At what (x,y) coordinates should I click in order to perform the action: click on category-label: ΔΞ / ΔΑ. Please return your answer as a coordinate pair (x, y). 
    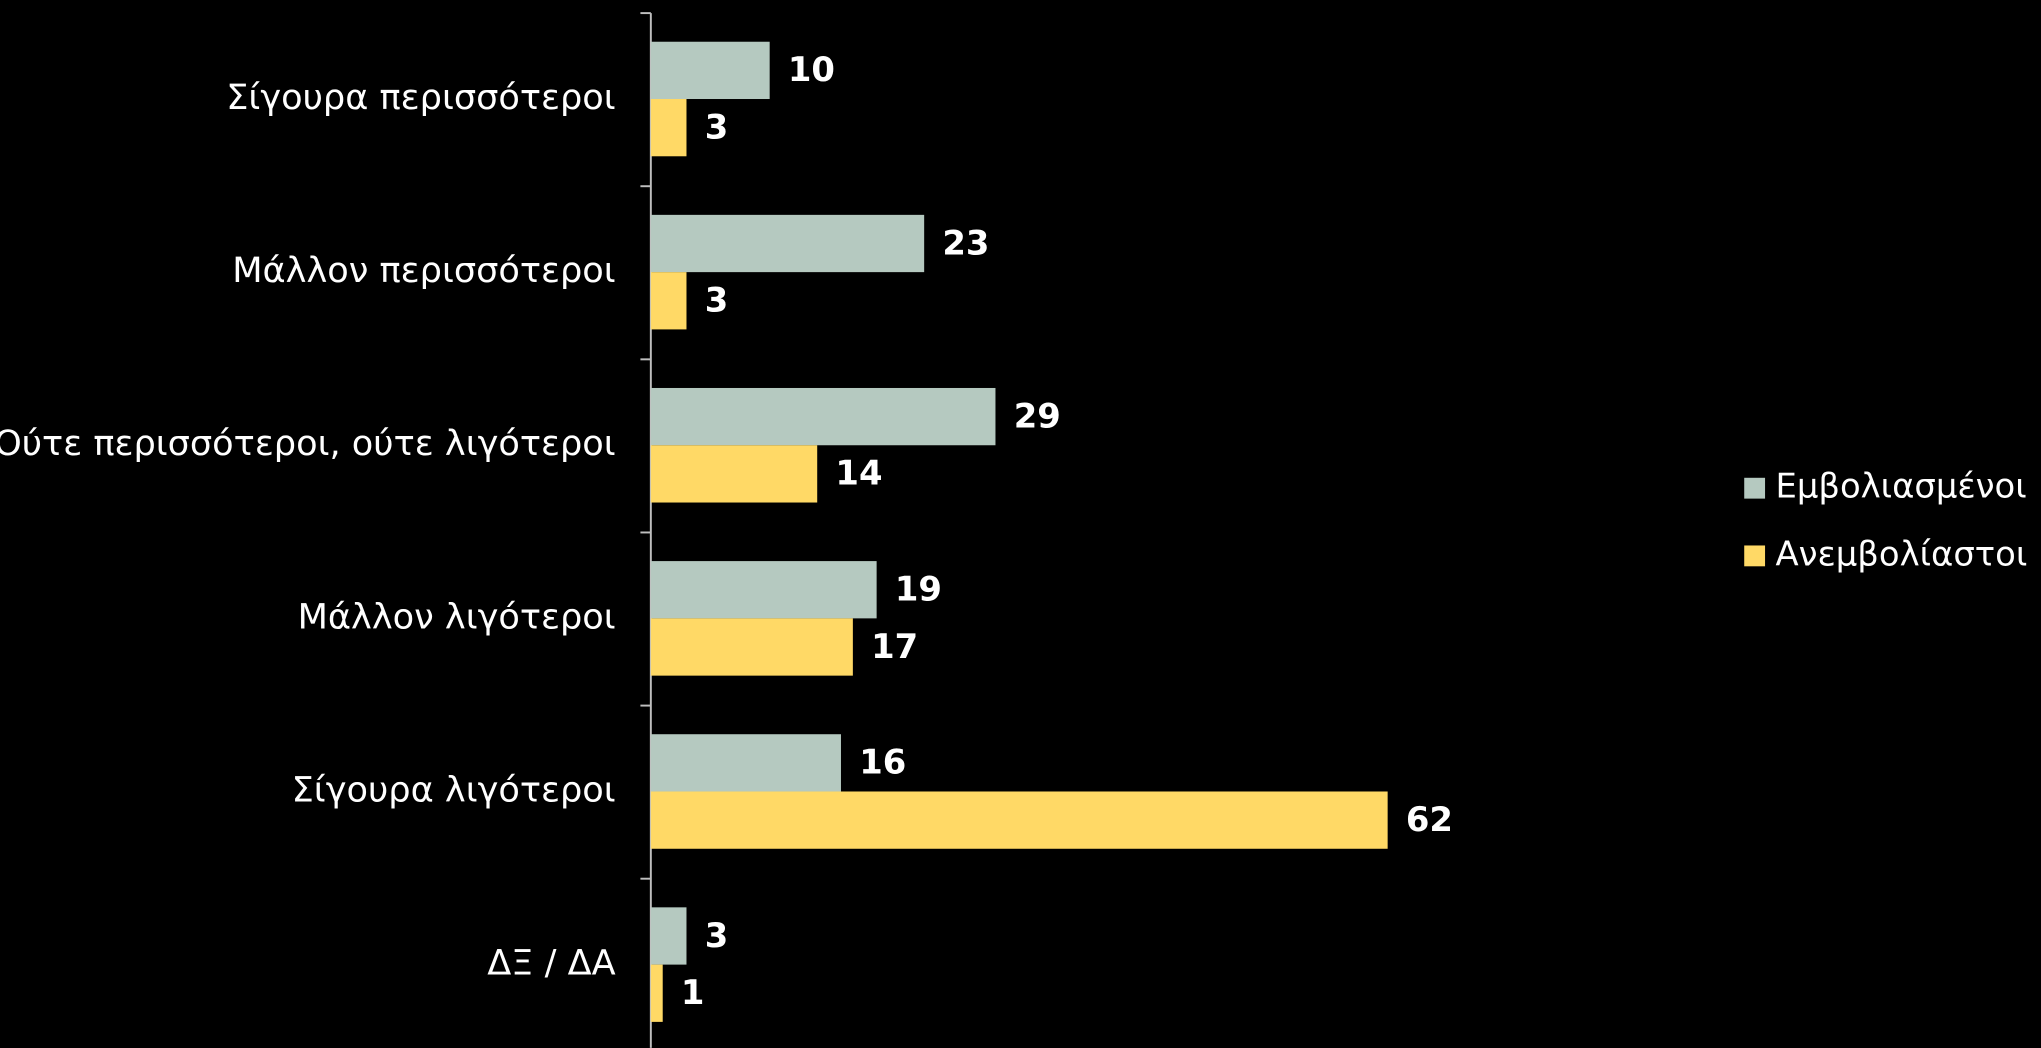
    Looking at the image, I should click on (551, 963).